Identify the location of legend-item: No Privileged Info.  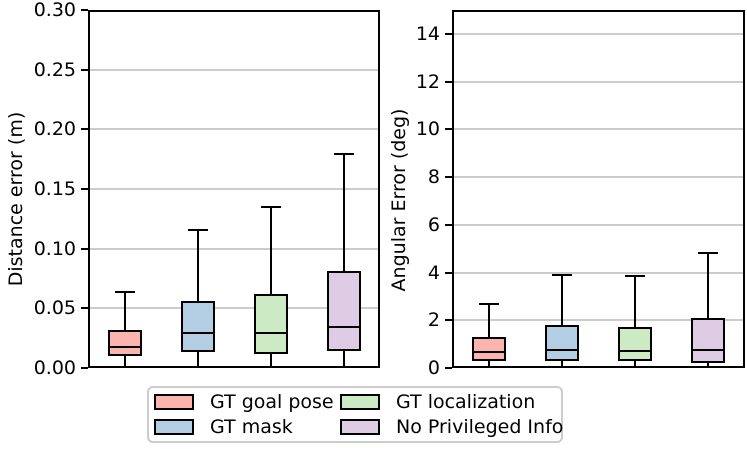
(451, 427).